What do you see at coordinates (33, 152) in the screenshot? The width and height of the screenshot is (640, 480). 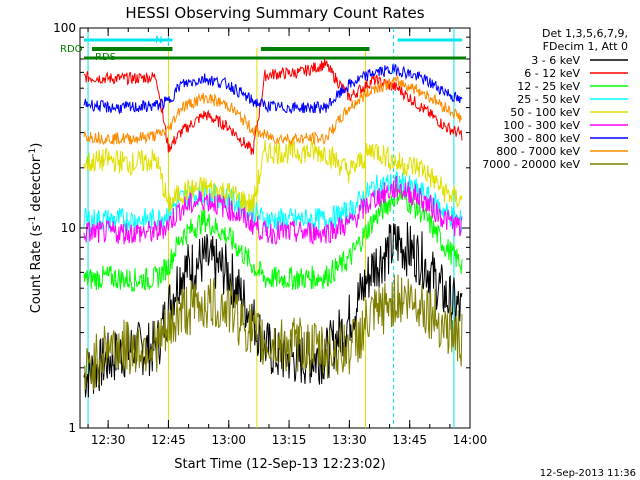 I see `y-axis-label-exp2: -1` at bounding box center [33, 152].